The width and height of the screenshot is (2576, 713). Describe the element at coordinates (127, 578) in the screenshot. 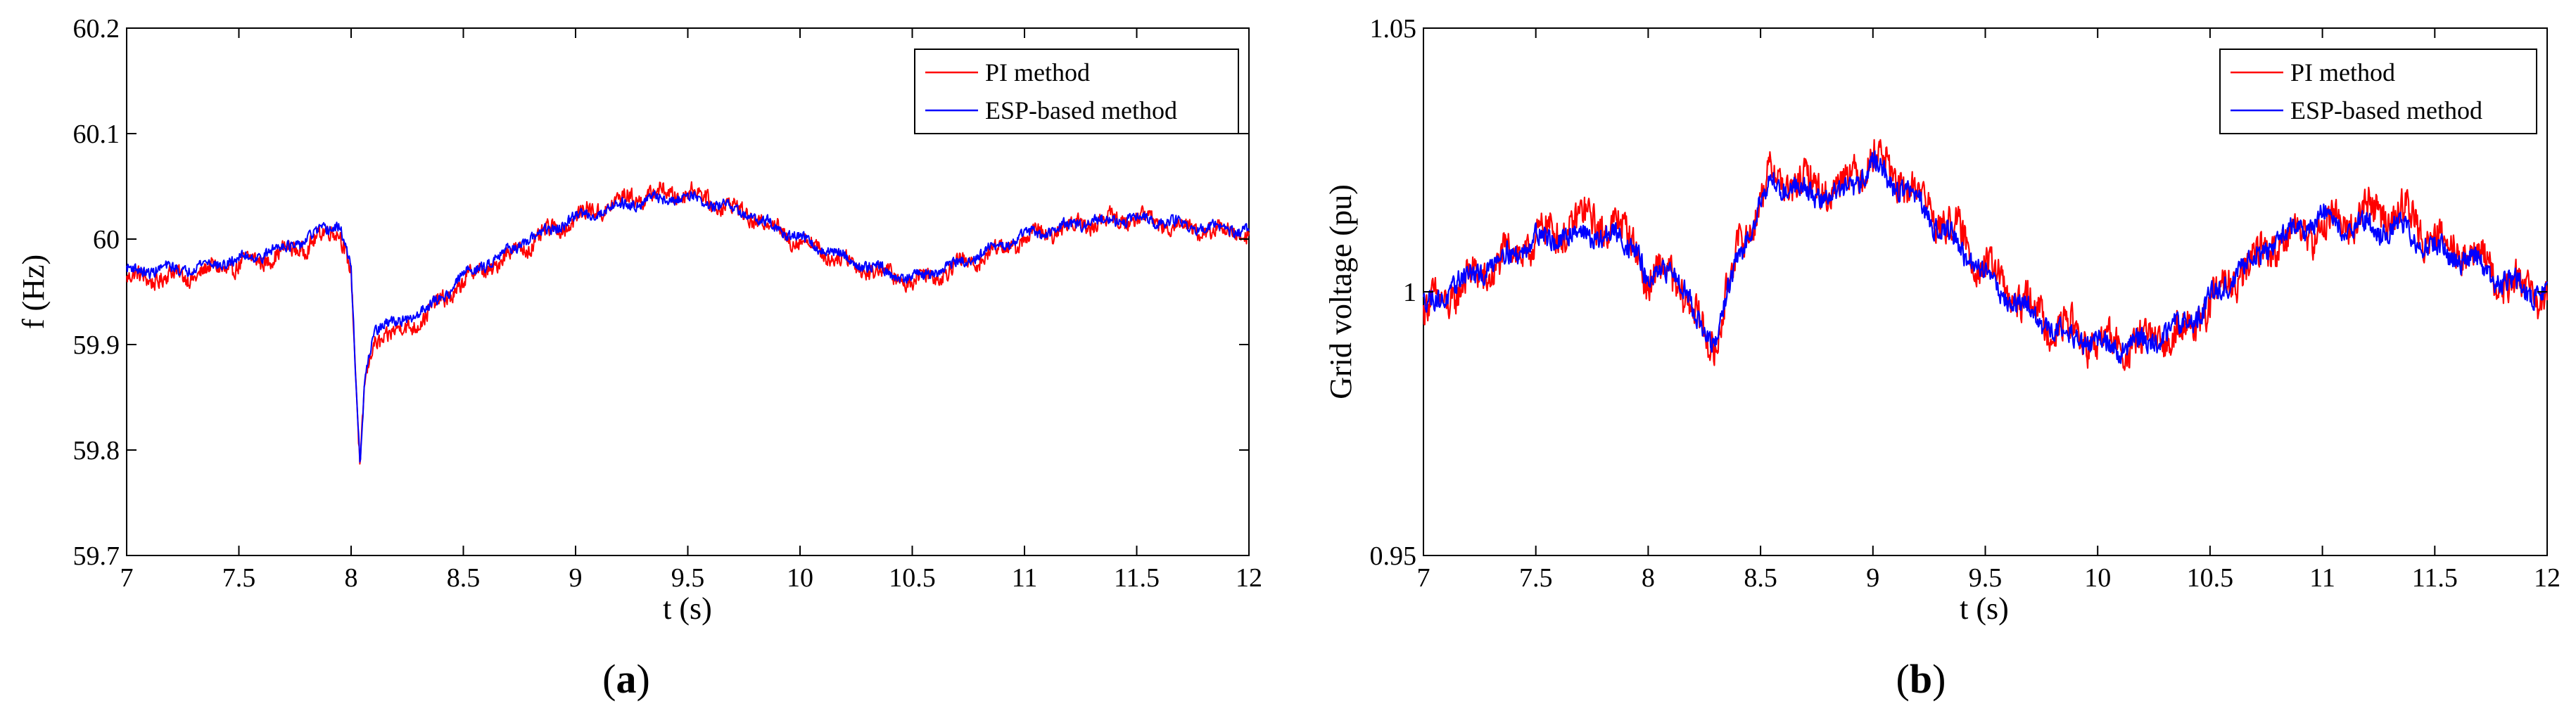

I see `panel-a-x-tick-label: 7` at that location.